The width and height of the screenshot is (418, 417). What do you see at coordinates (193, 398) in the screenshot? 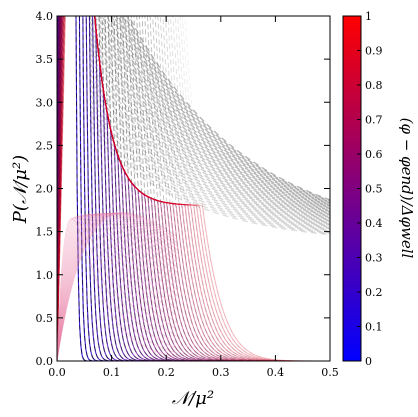
I see `x-axis-label: 𝒩/μ²` at bounding box center [193, 398].